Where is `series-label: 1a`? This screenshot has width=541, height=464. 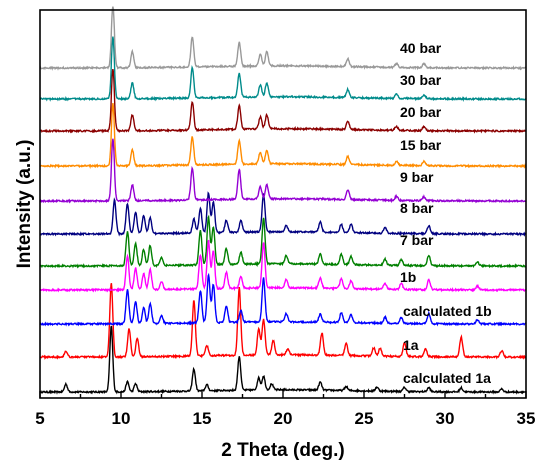
series-label: 1a is located at coordinates (411, 345).